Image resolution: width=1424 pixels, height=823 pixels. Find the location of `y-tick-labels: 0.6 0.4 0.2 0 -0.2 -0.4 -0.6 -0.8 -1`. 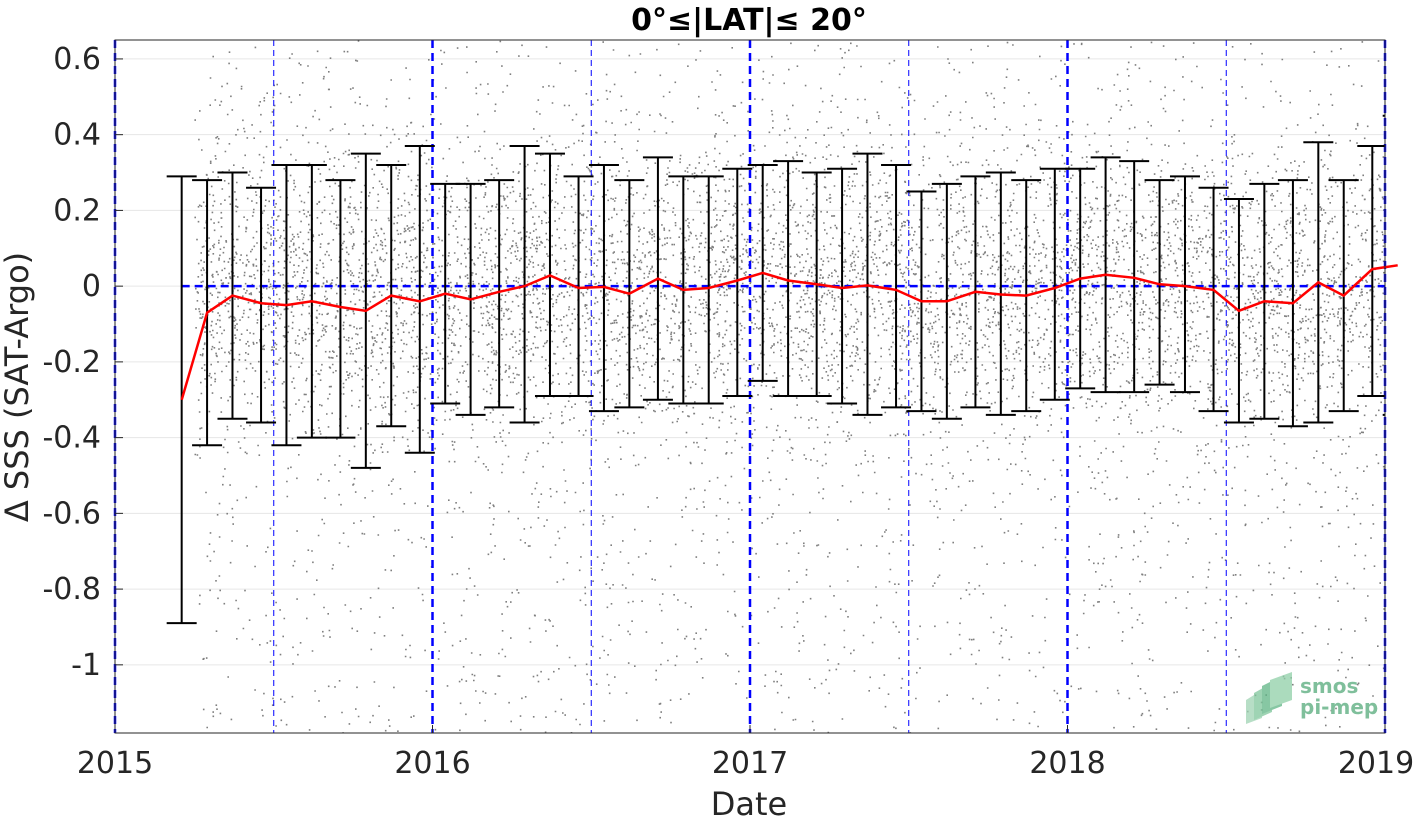

y-tick-labels: 0.6 0.4 0.2 0 -0.2 -0.4 -0.6 -0.8 -1 is located at coordinates (82, 362).